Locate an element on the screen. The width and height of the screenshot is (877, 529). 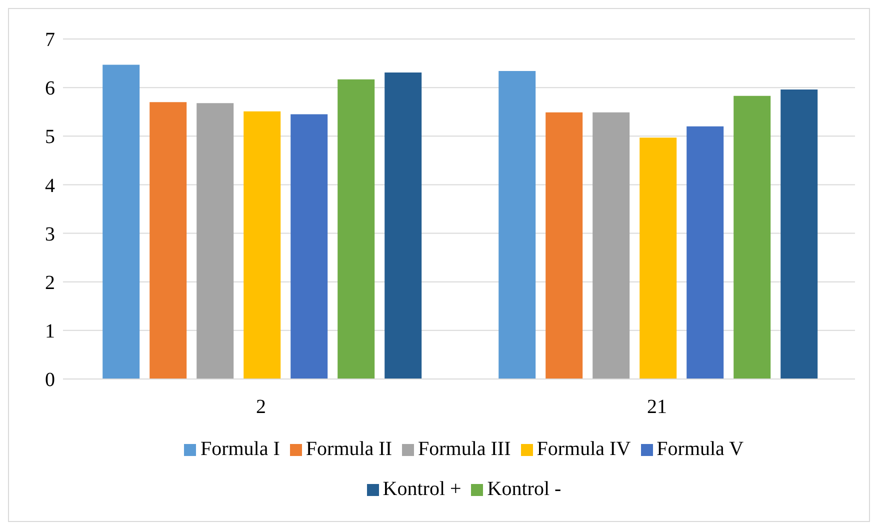
y-tick-label: 7 is located at coordinates (50, 40).